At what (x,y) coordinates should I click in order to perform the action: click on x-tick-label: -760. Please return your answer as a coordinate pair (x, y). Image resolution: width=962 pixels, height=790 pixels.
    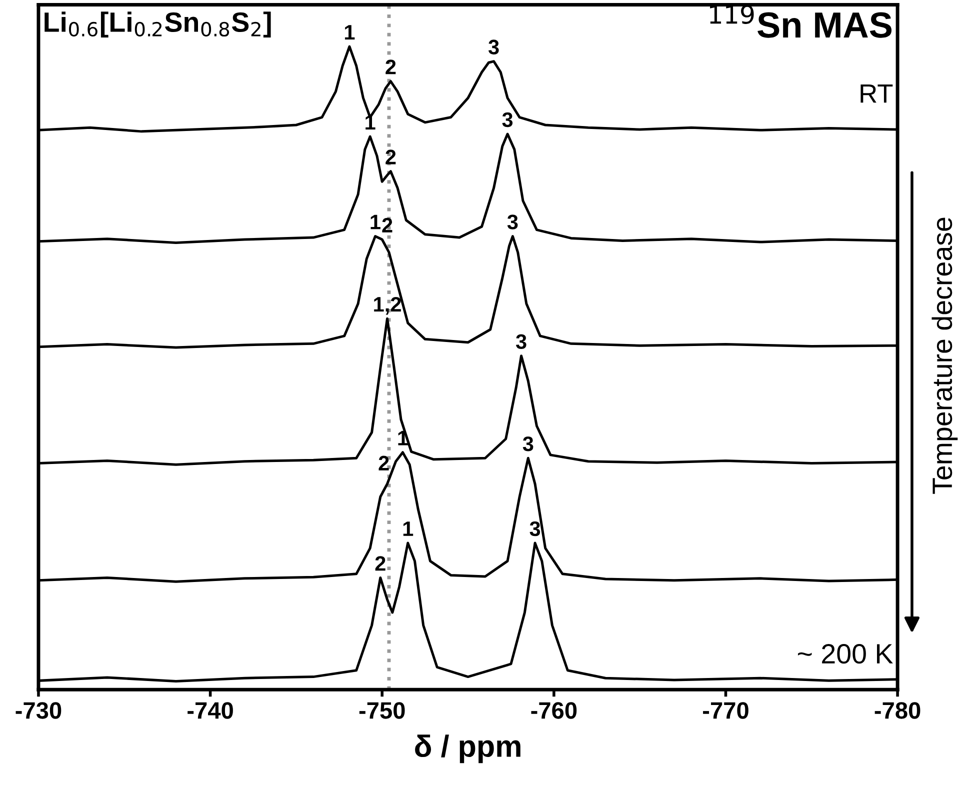
    Looking at the image, I should click on (554, 710).